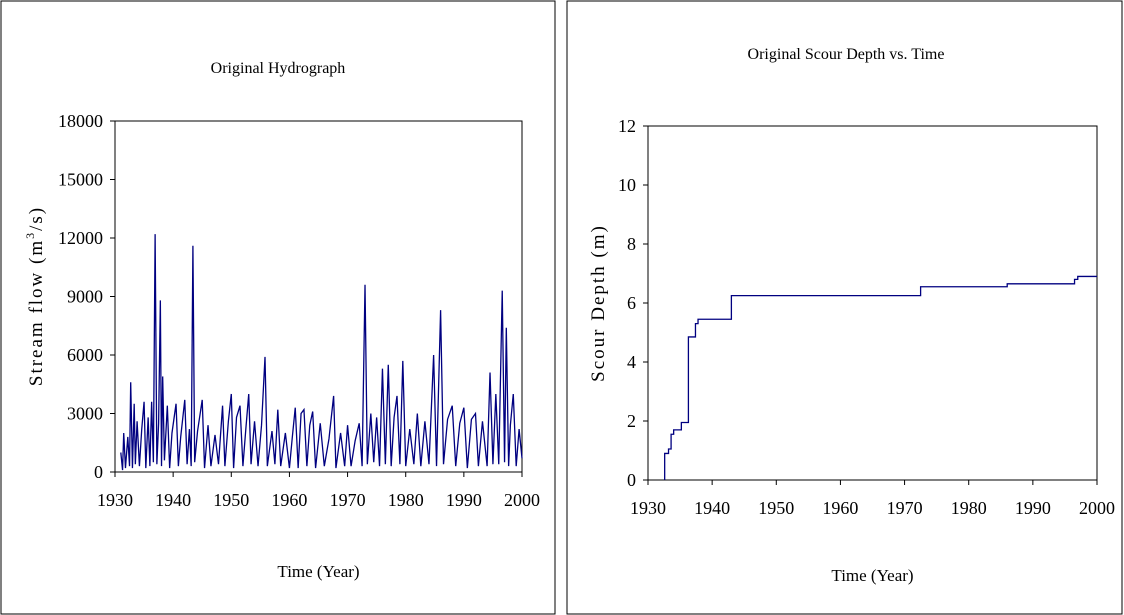 The image size is (1124, 615). I want to click on y-tick-label: 9000, so click(85, 297).